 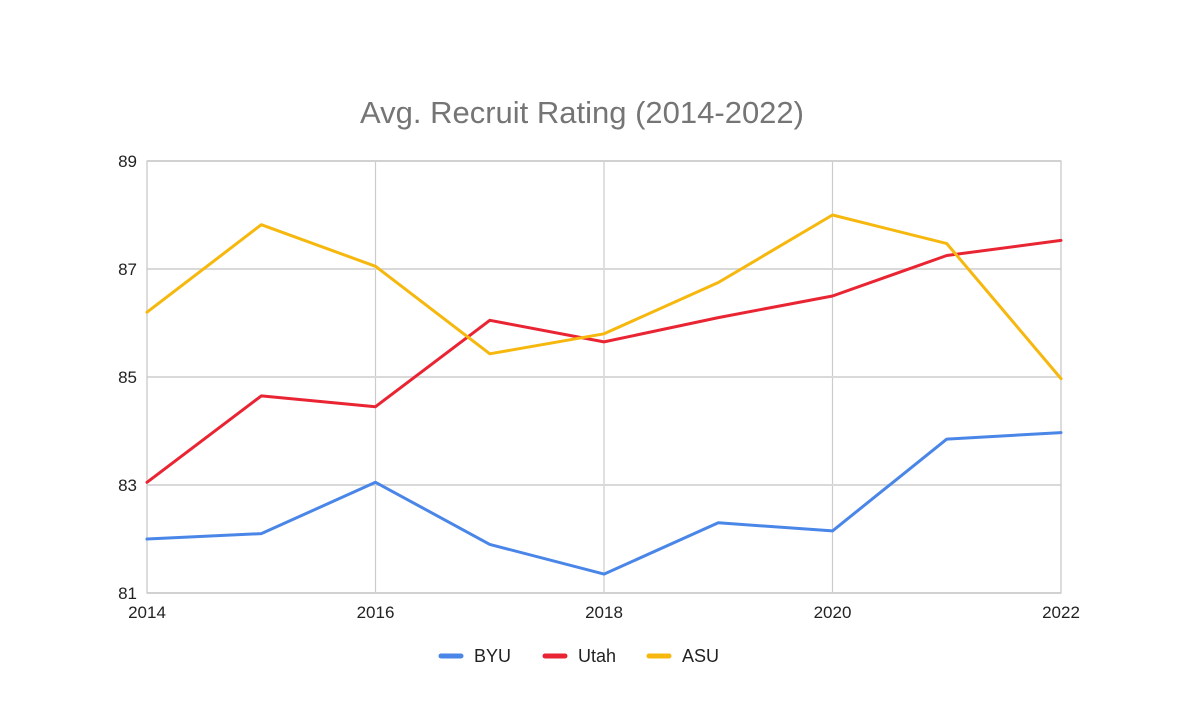 I want to click on legend: BYU Utah ASU, so click(x=578, y=656).